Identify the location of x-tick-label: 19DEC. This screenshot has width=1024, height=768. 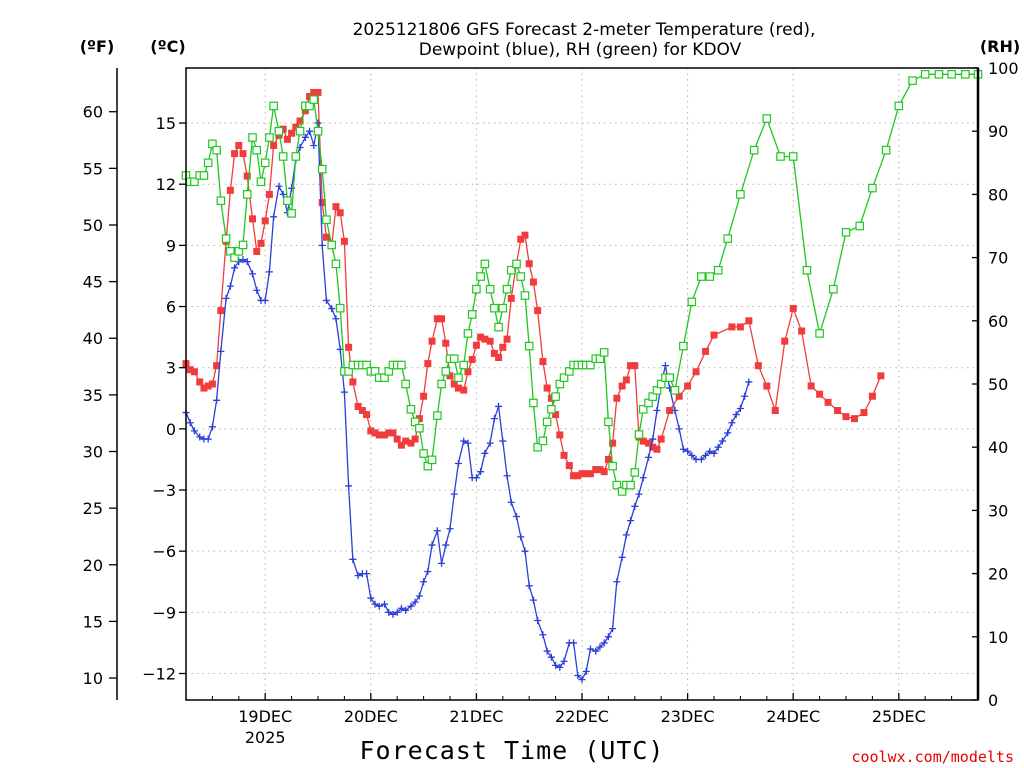
(265, 716).